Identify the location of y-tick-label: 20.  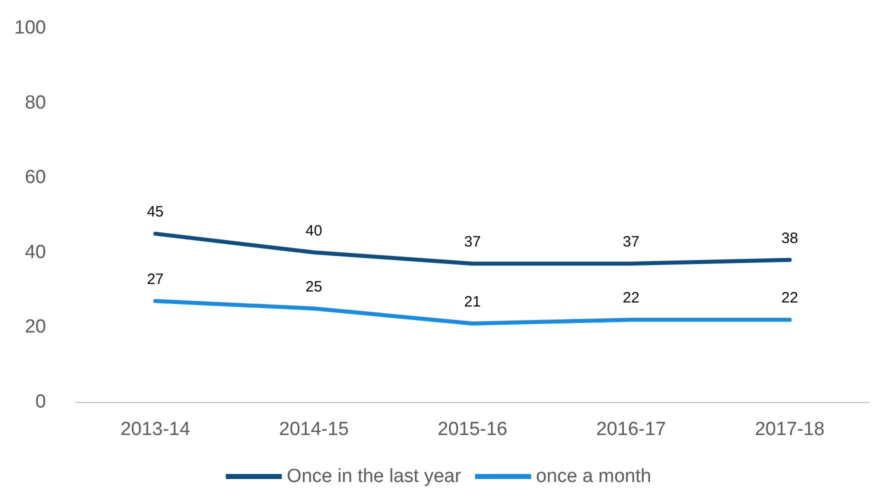
(35, 327).